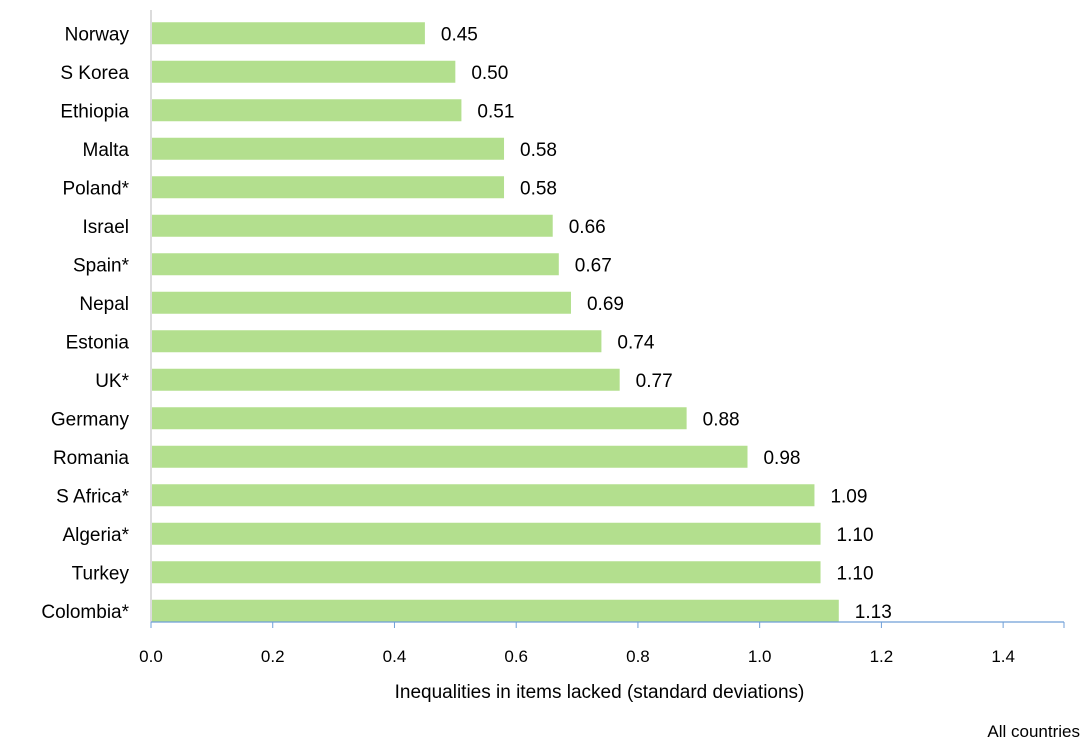  I want to click on category-label: Malta, so click(106, 150).